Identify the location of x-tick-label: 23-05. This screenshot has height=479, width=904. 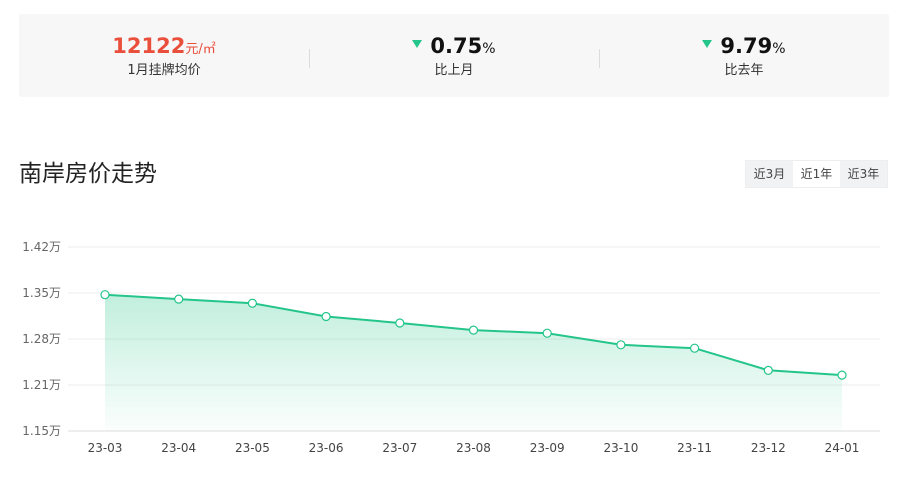
(252, 448).